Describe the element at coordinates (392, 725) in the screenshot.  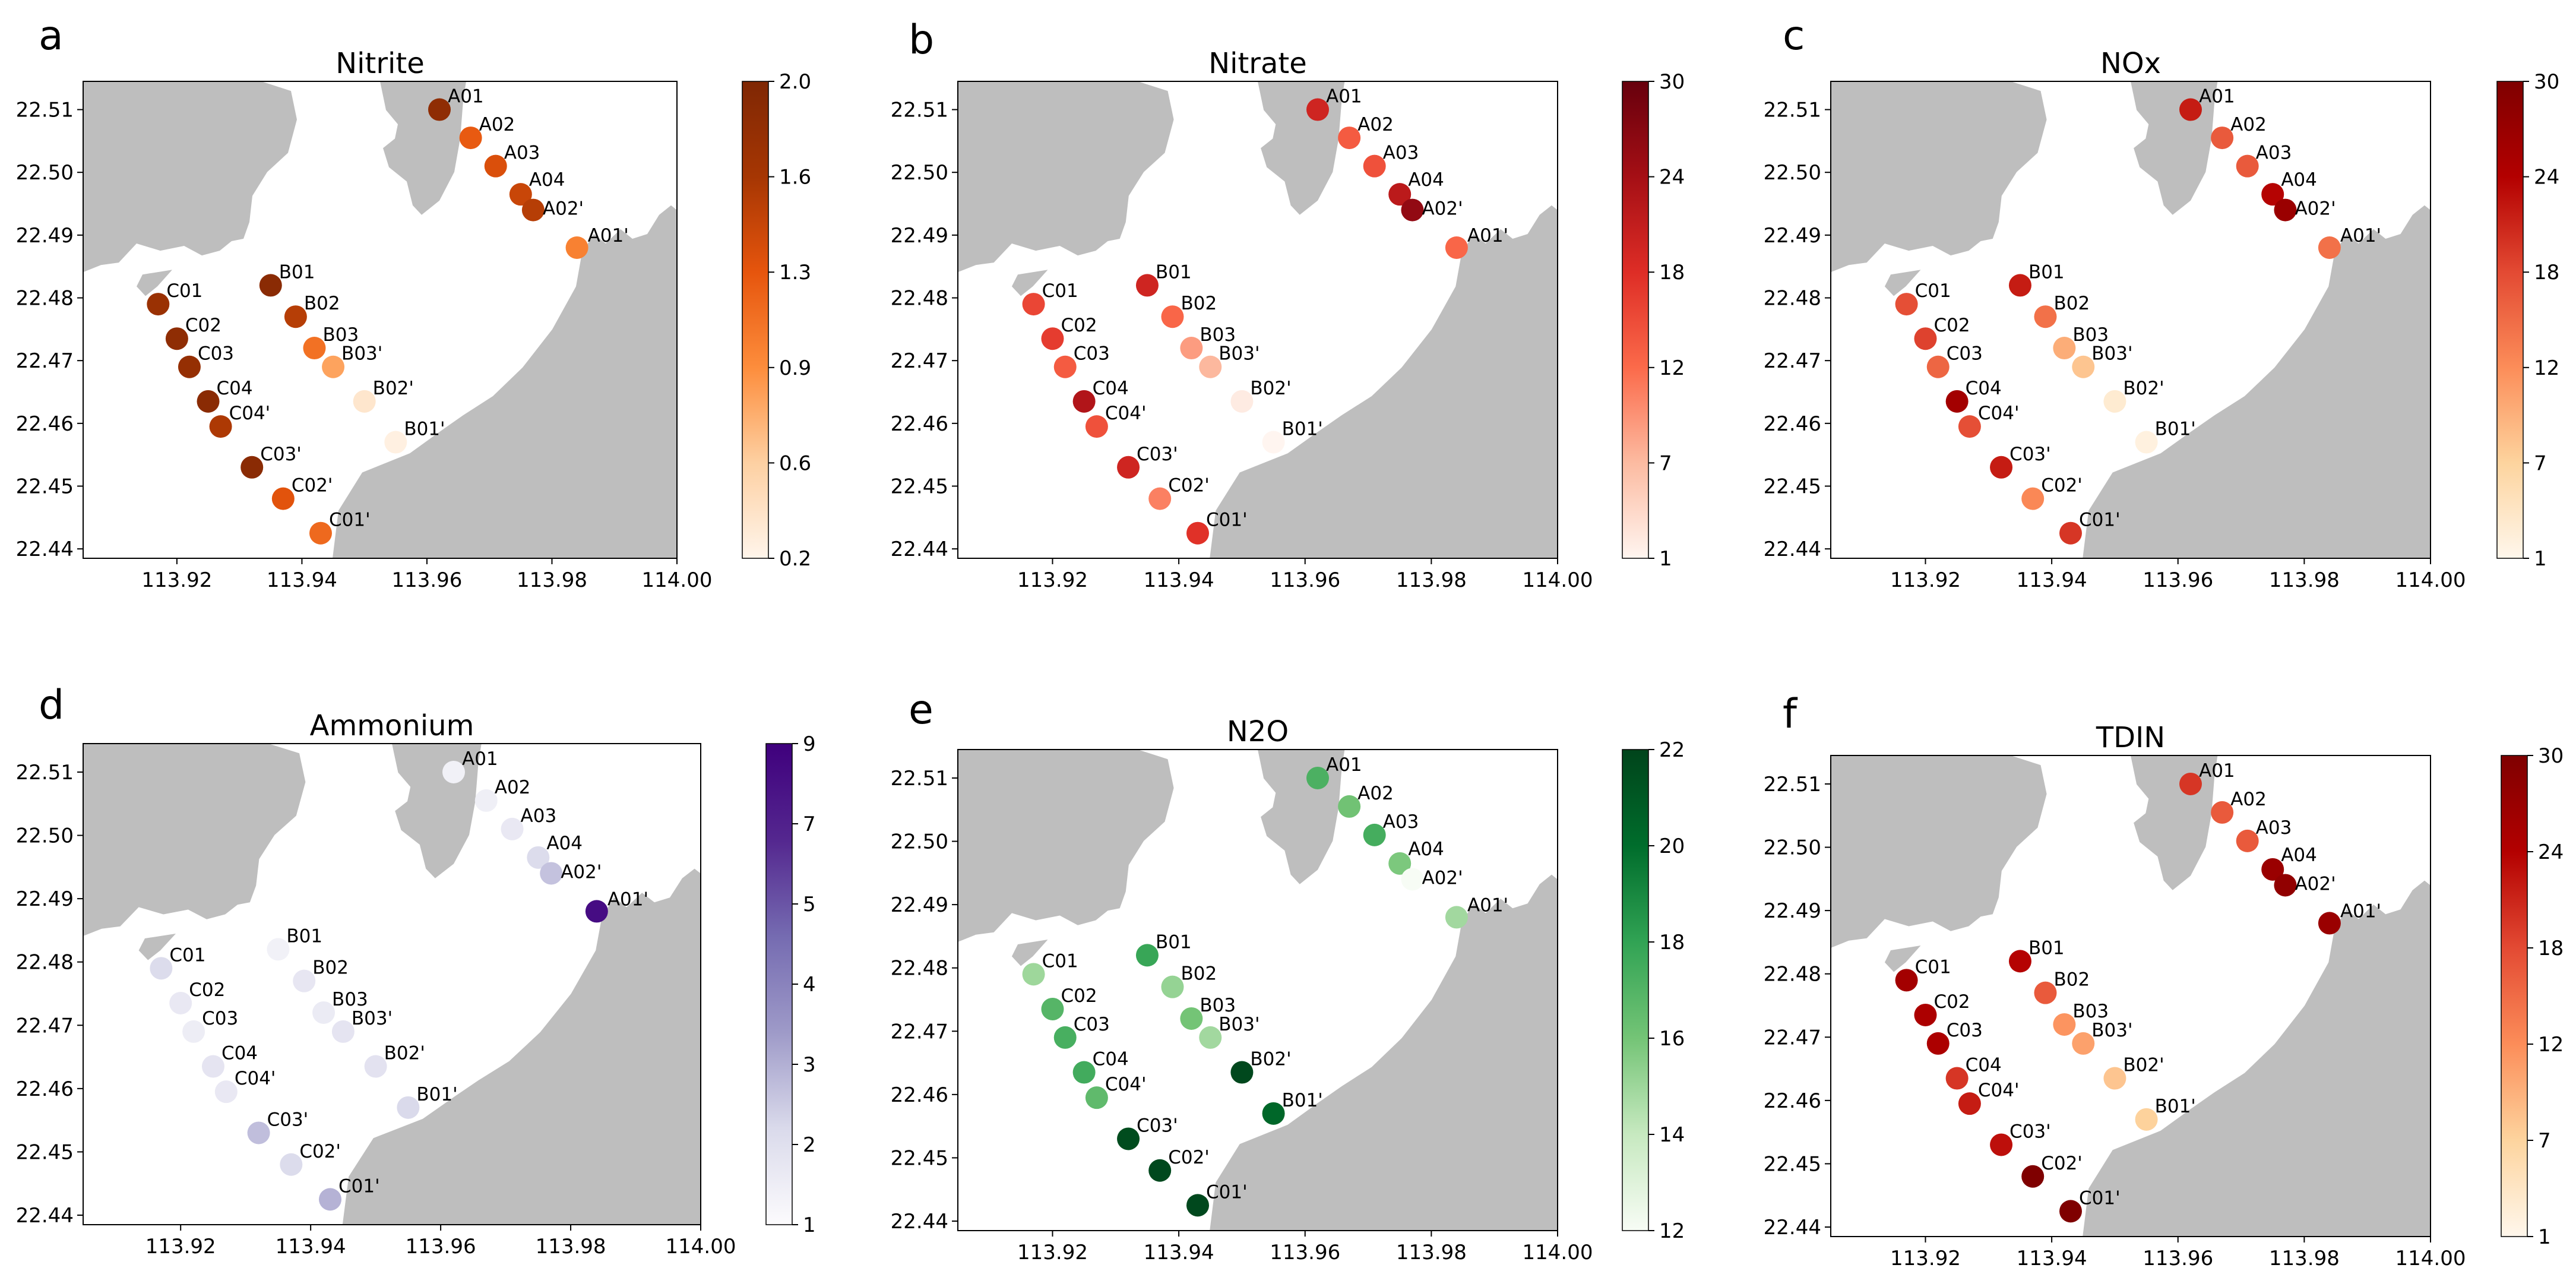
I see `chart-title: Ammonium` at that location.